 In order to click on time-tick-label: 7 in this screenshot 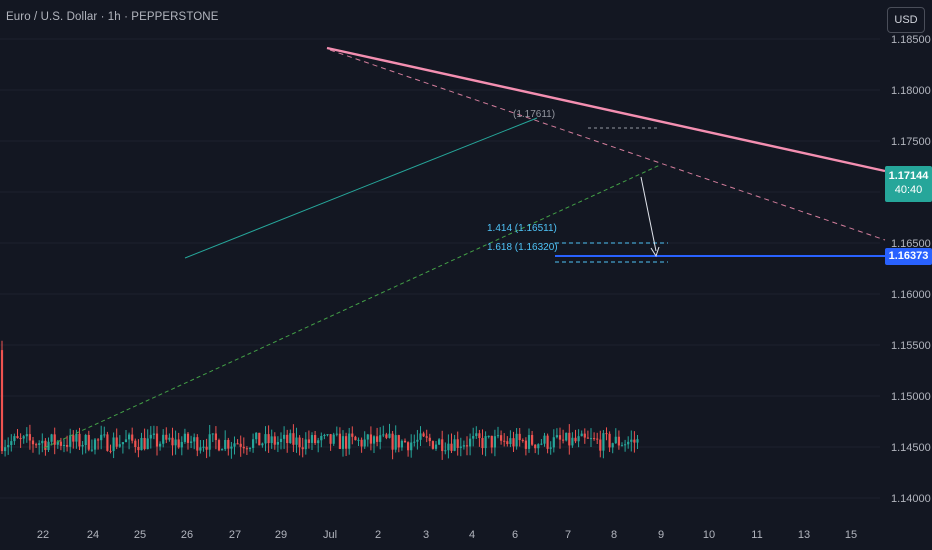, I will do `click(568, 535)`.